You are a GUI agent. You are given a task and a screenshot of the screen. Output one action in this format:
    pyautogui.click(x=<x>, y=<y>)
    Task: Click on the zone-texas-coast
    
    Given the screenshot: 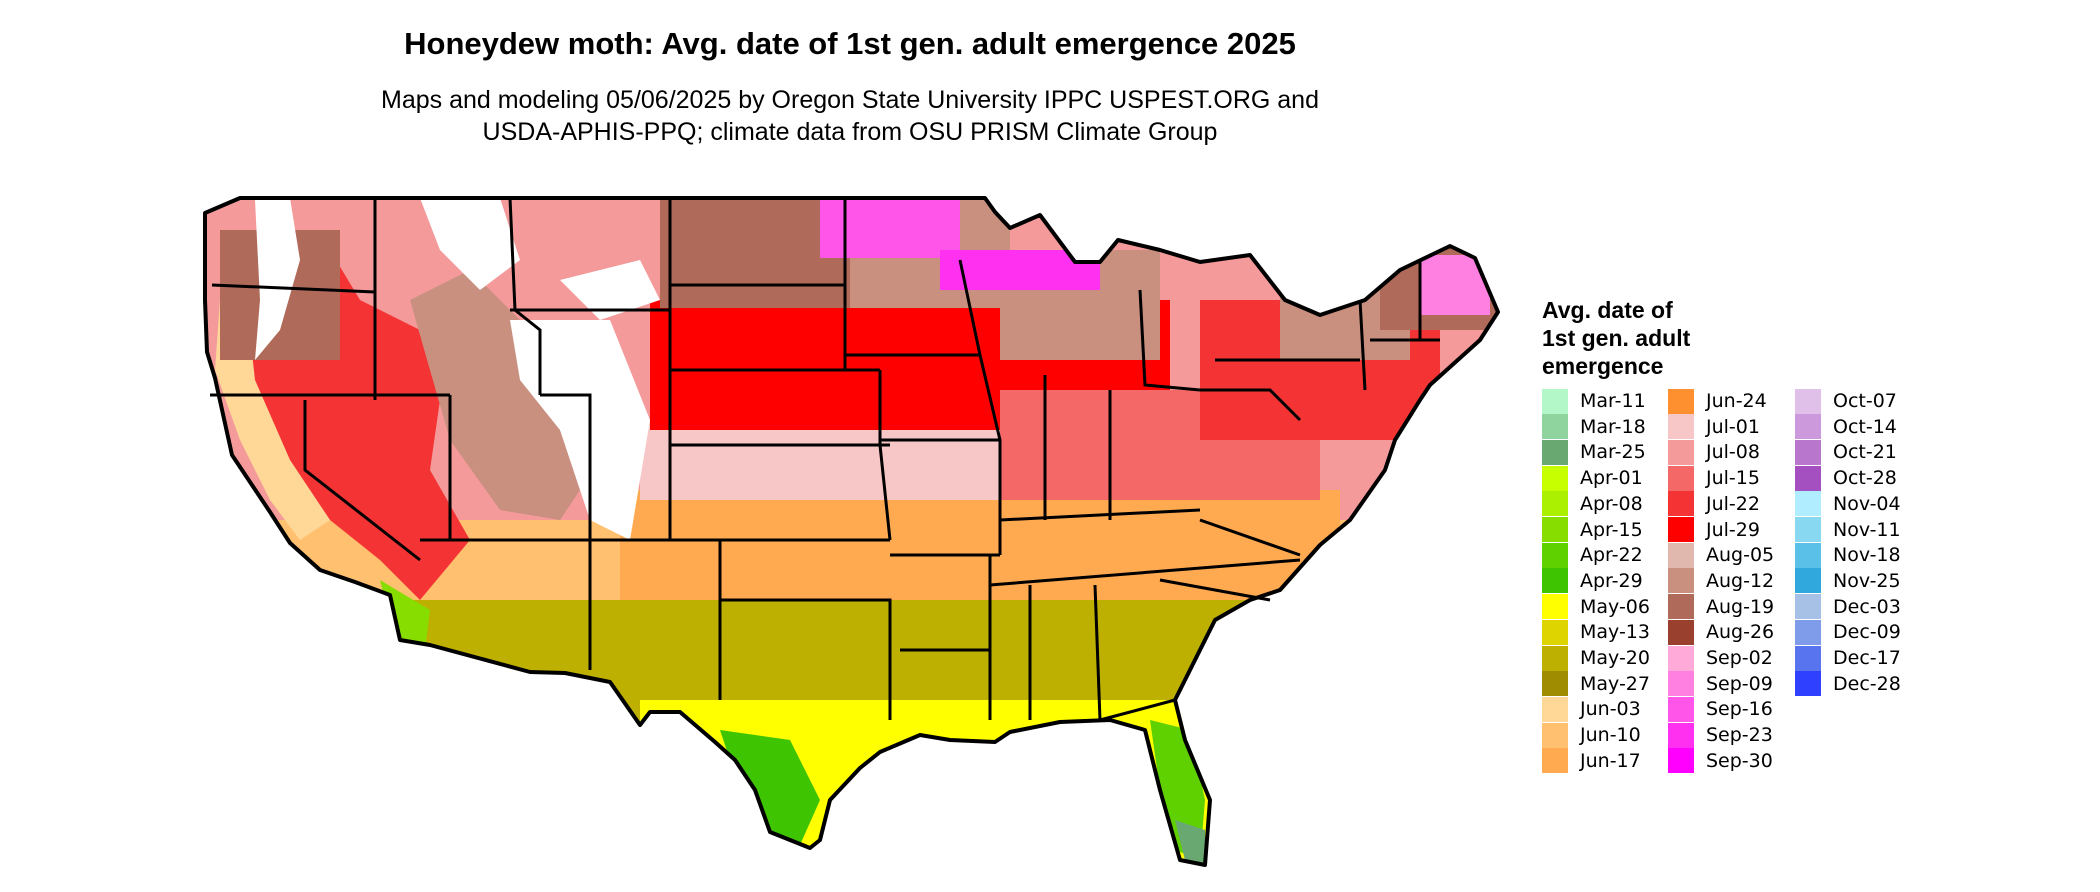 What is the action you would take?
    pyautogui.click(x=770, y=787)
    